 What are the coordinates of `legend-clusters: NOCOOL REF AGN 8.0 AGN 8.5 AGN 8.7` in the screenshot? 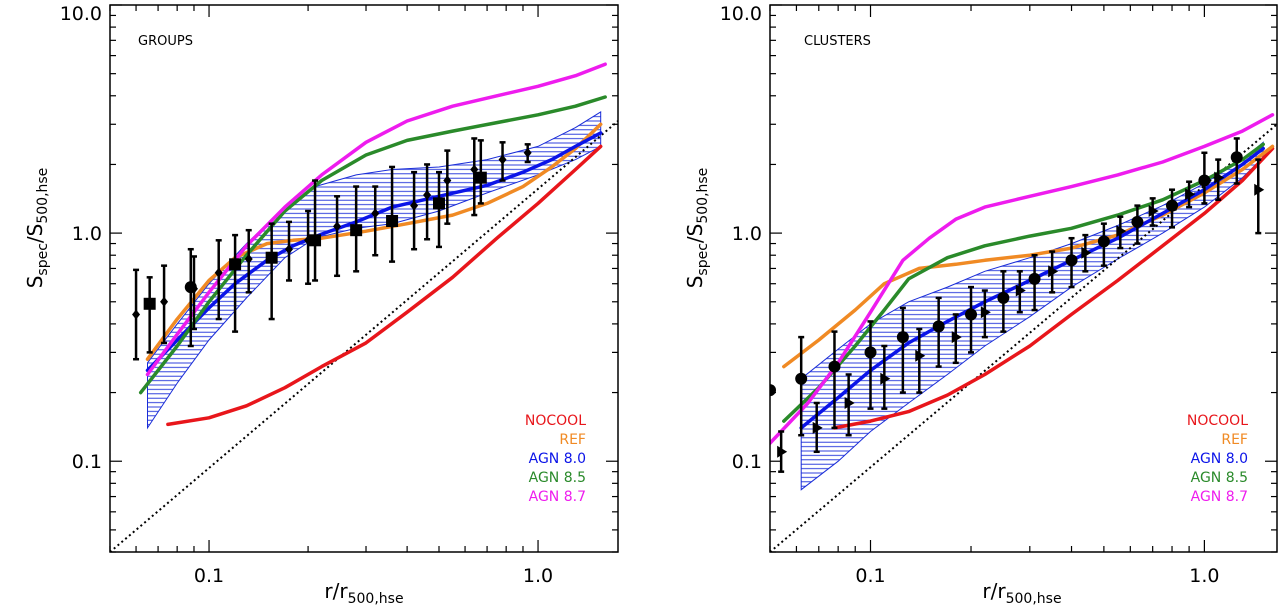 It's located at (1217, 459).